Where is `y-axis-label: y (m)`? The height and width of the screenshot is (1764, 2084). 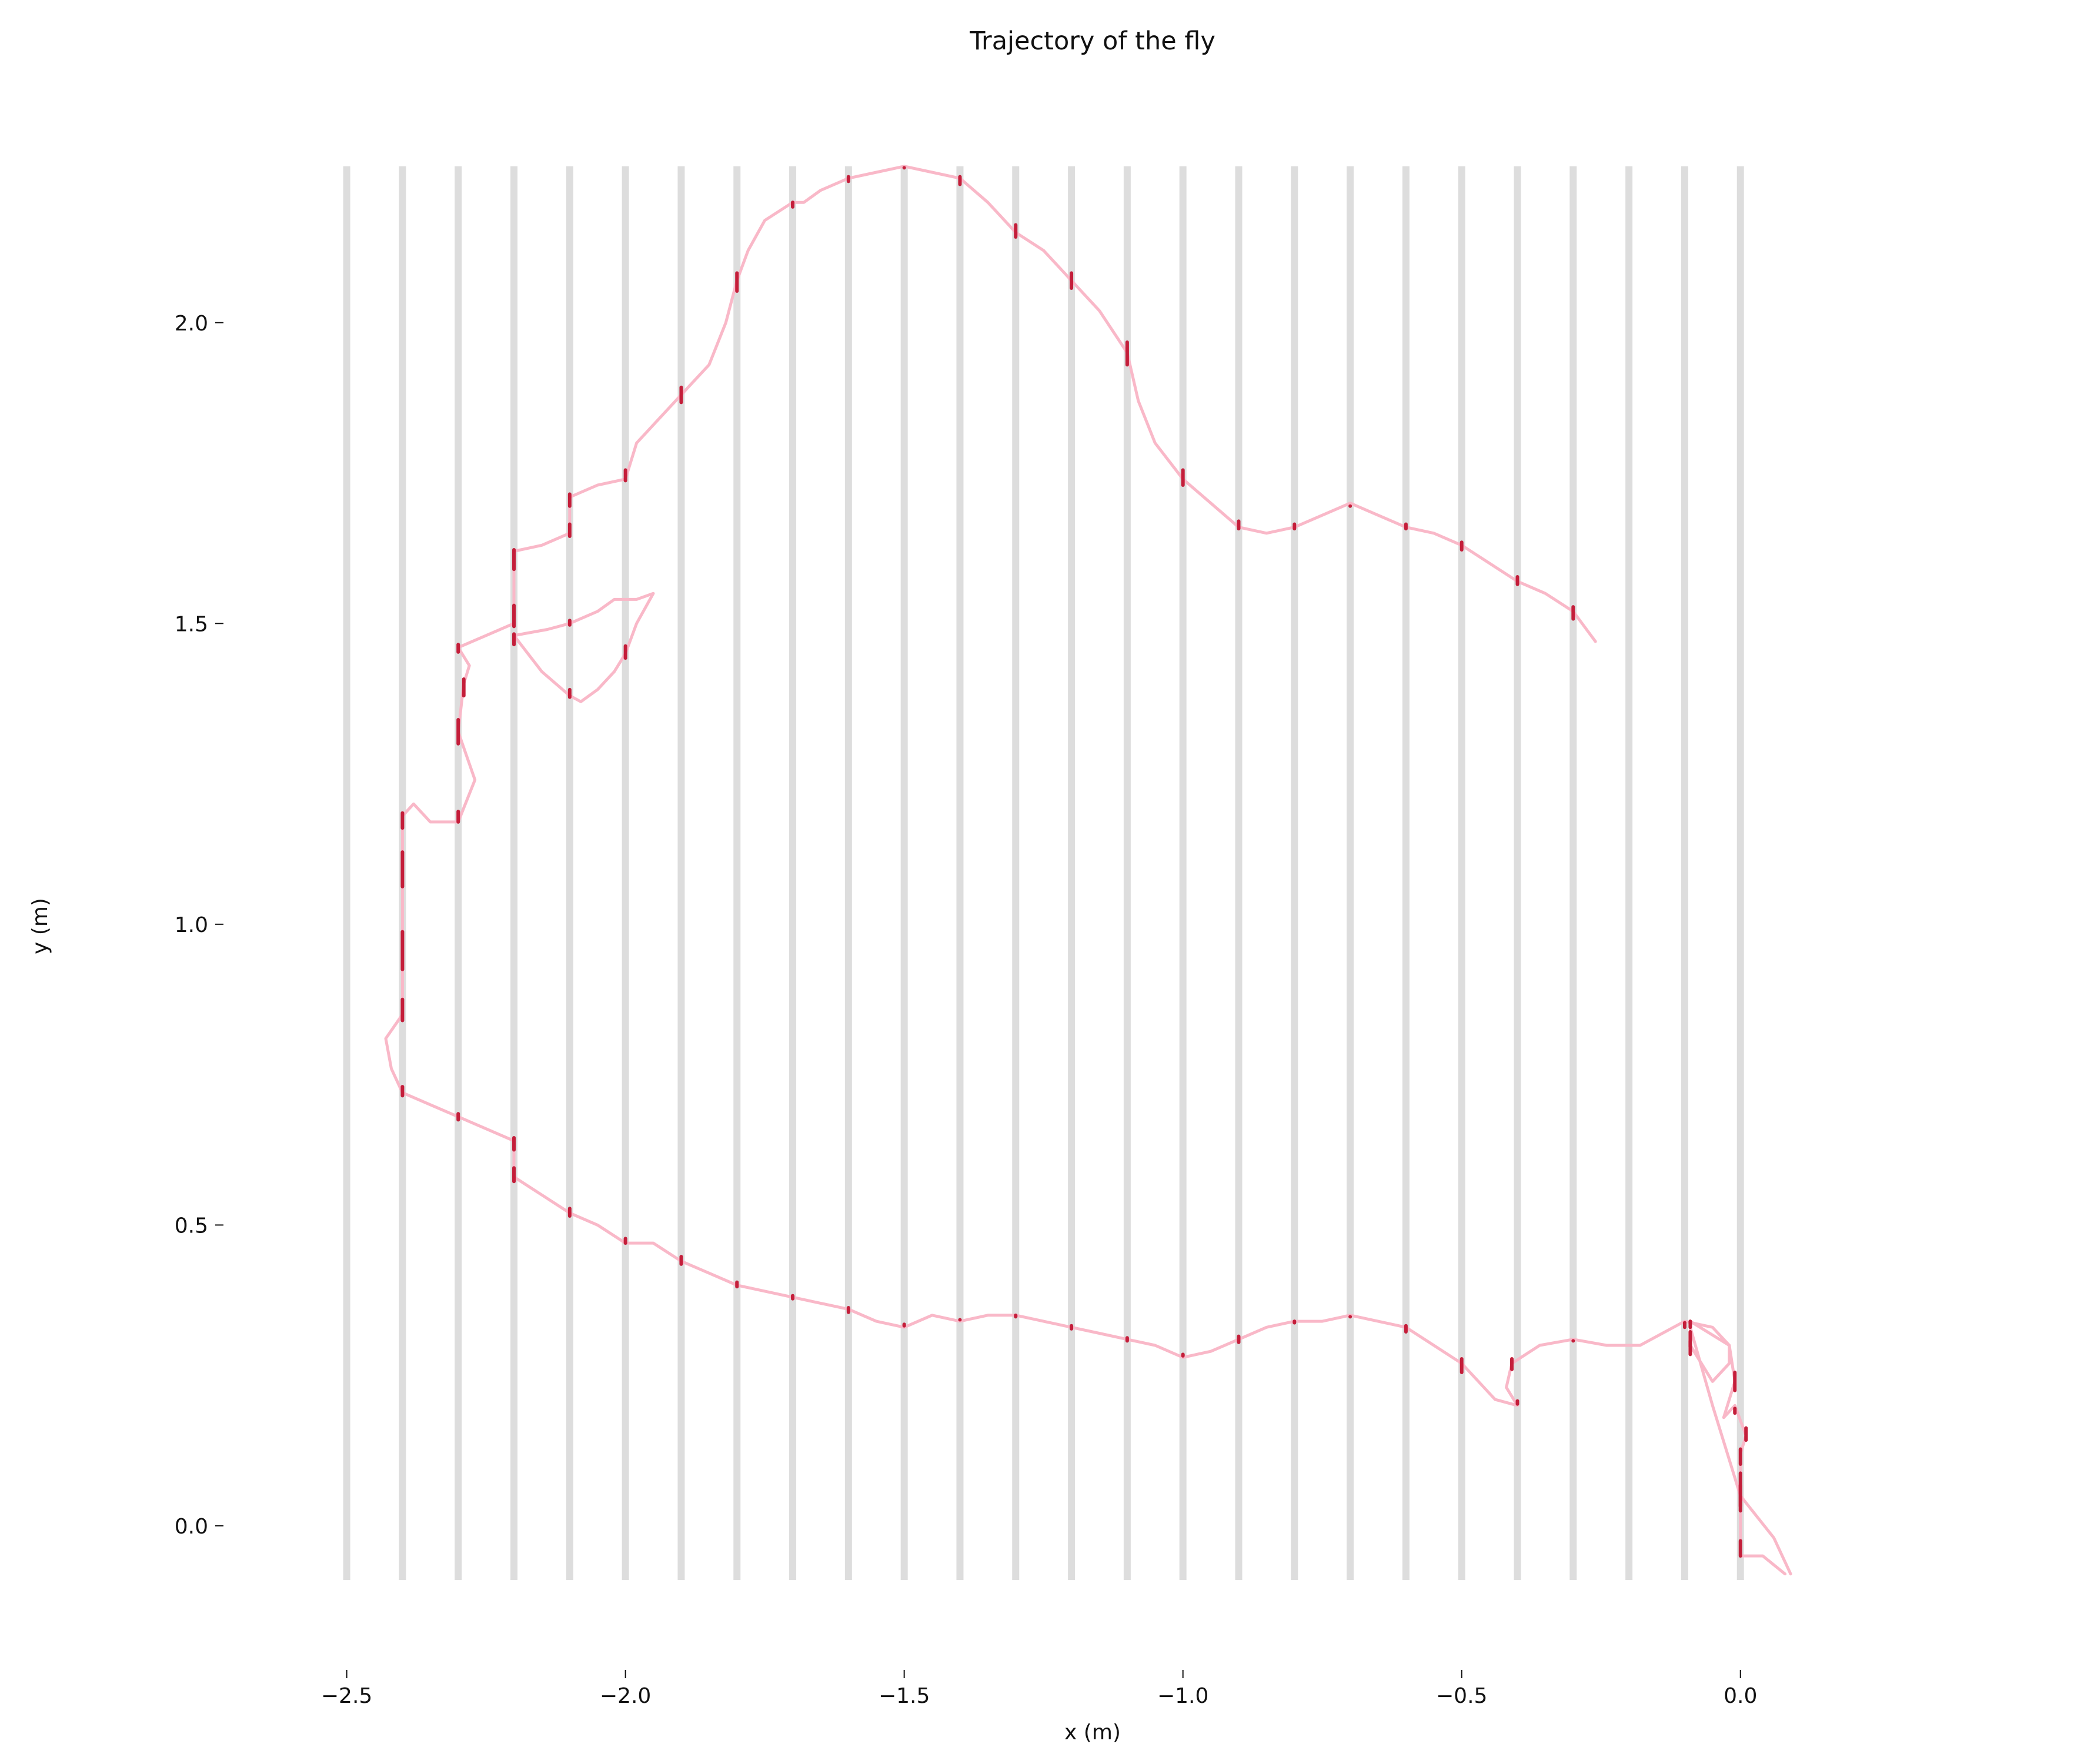 y-axis-label: y (m) is located at coordinates (40, 926).